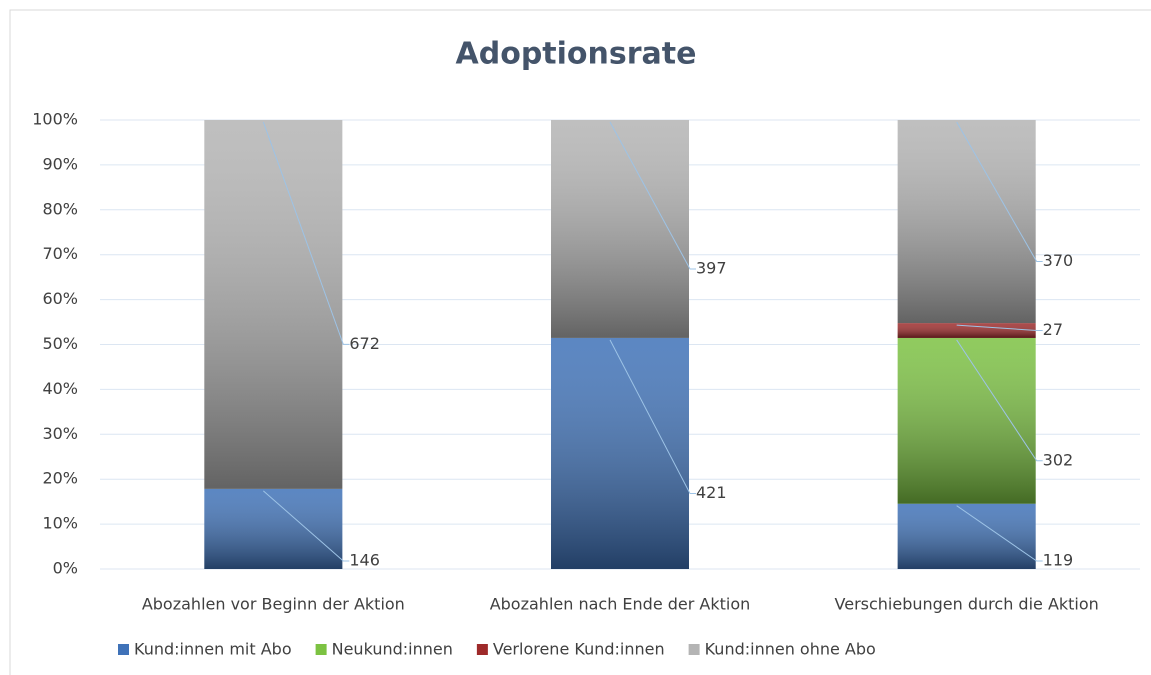 The height and width of the screenshot is (675, 1151). I want to click on y-tick-label: 80%, so click(60, 208).